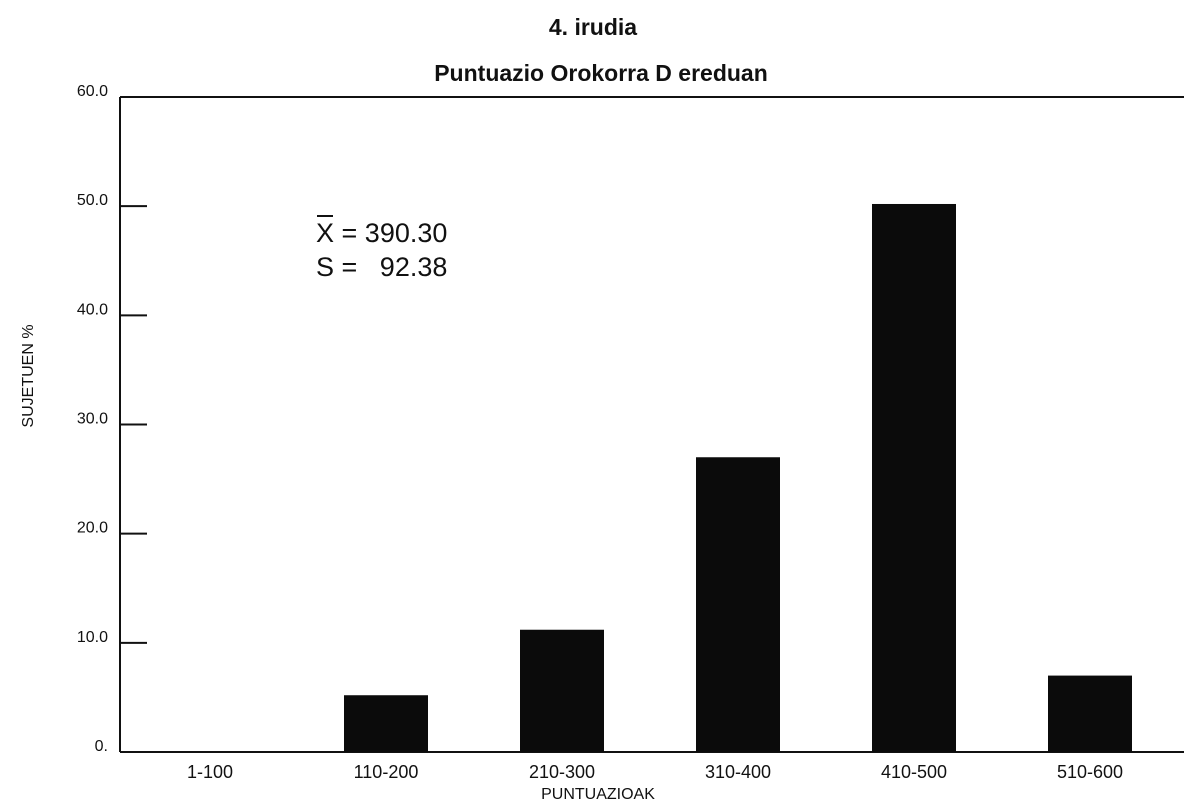  What do you see at coordinates (92, 200) in the screenshot?
I see `y-tick-label: 50.0` at bounding box center [92, 200].